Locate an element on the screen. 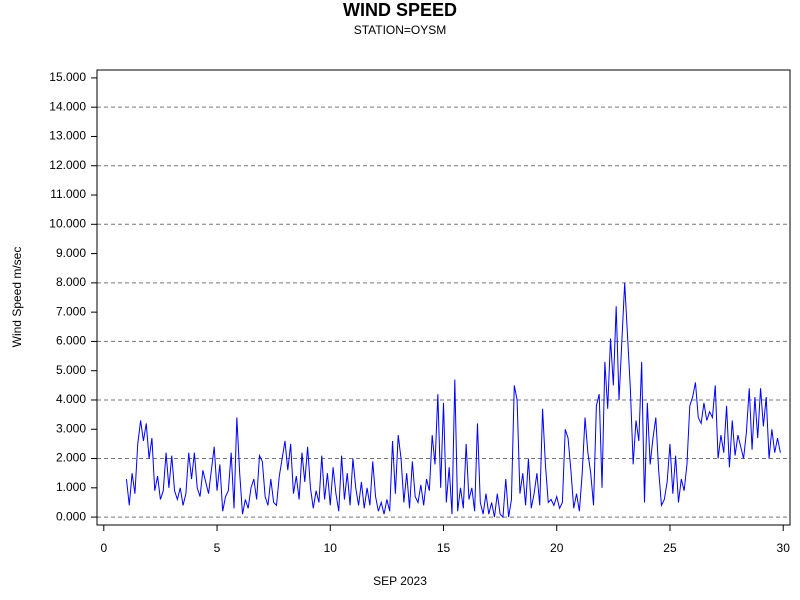  y-axis-label: Wind Speed m/sec is located at coordinates (17, 297).